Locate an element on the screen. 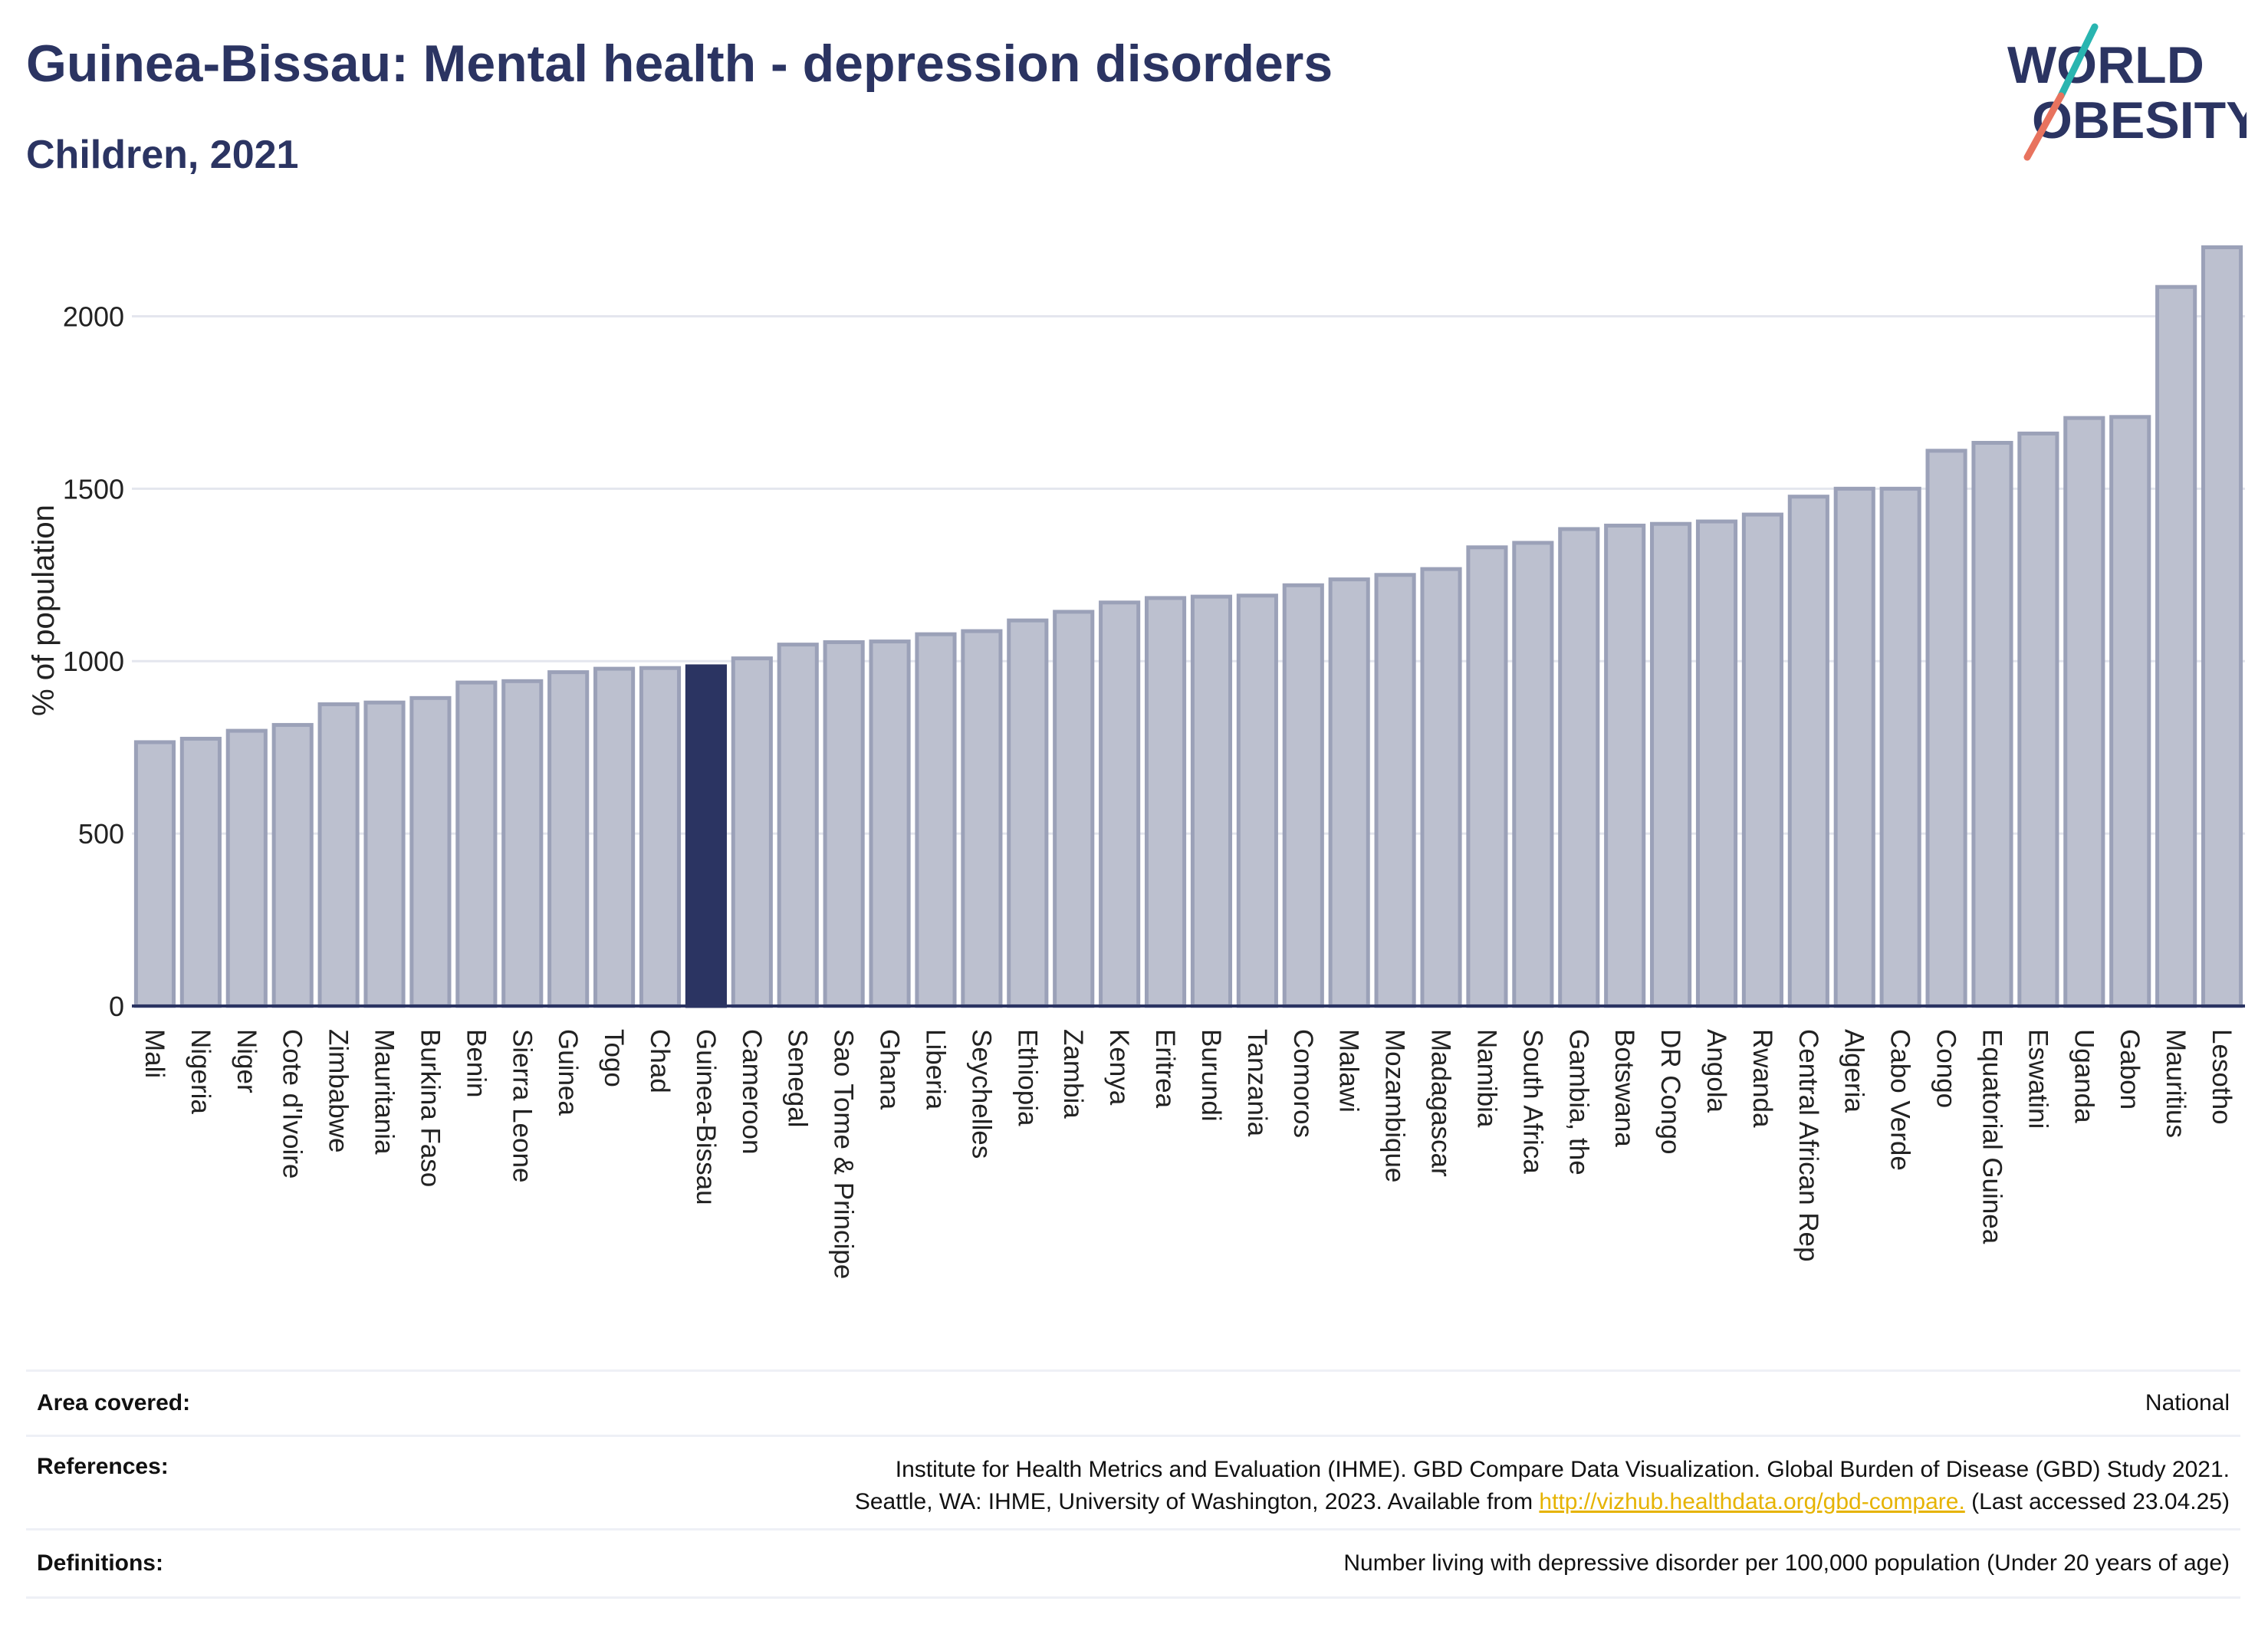 The height and width of the screenshot is (1634, 2268). x-tick-label: Uganda is located at coordinates (2084, 1076).